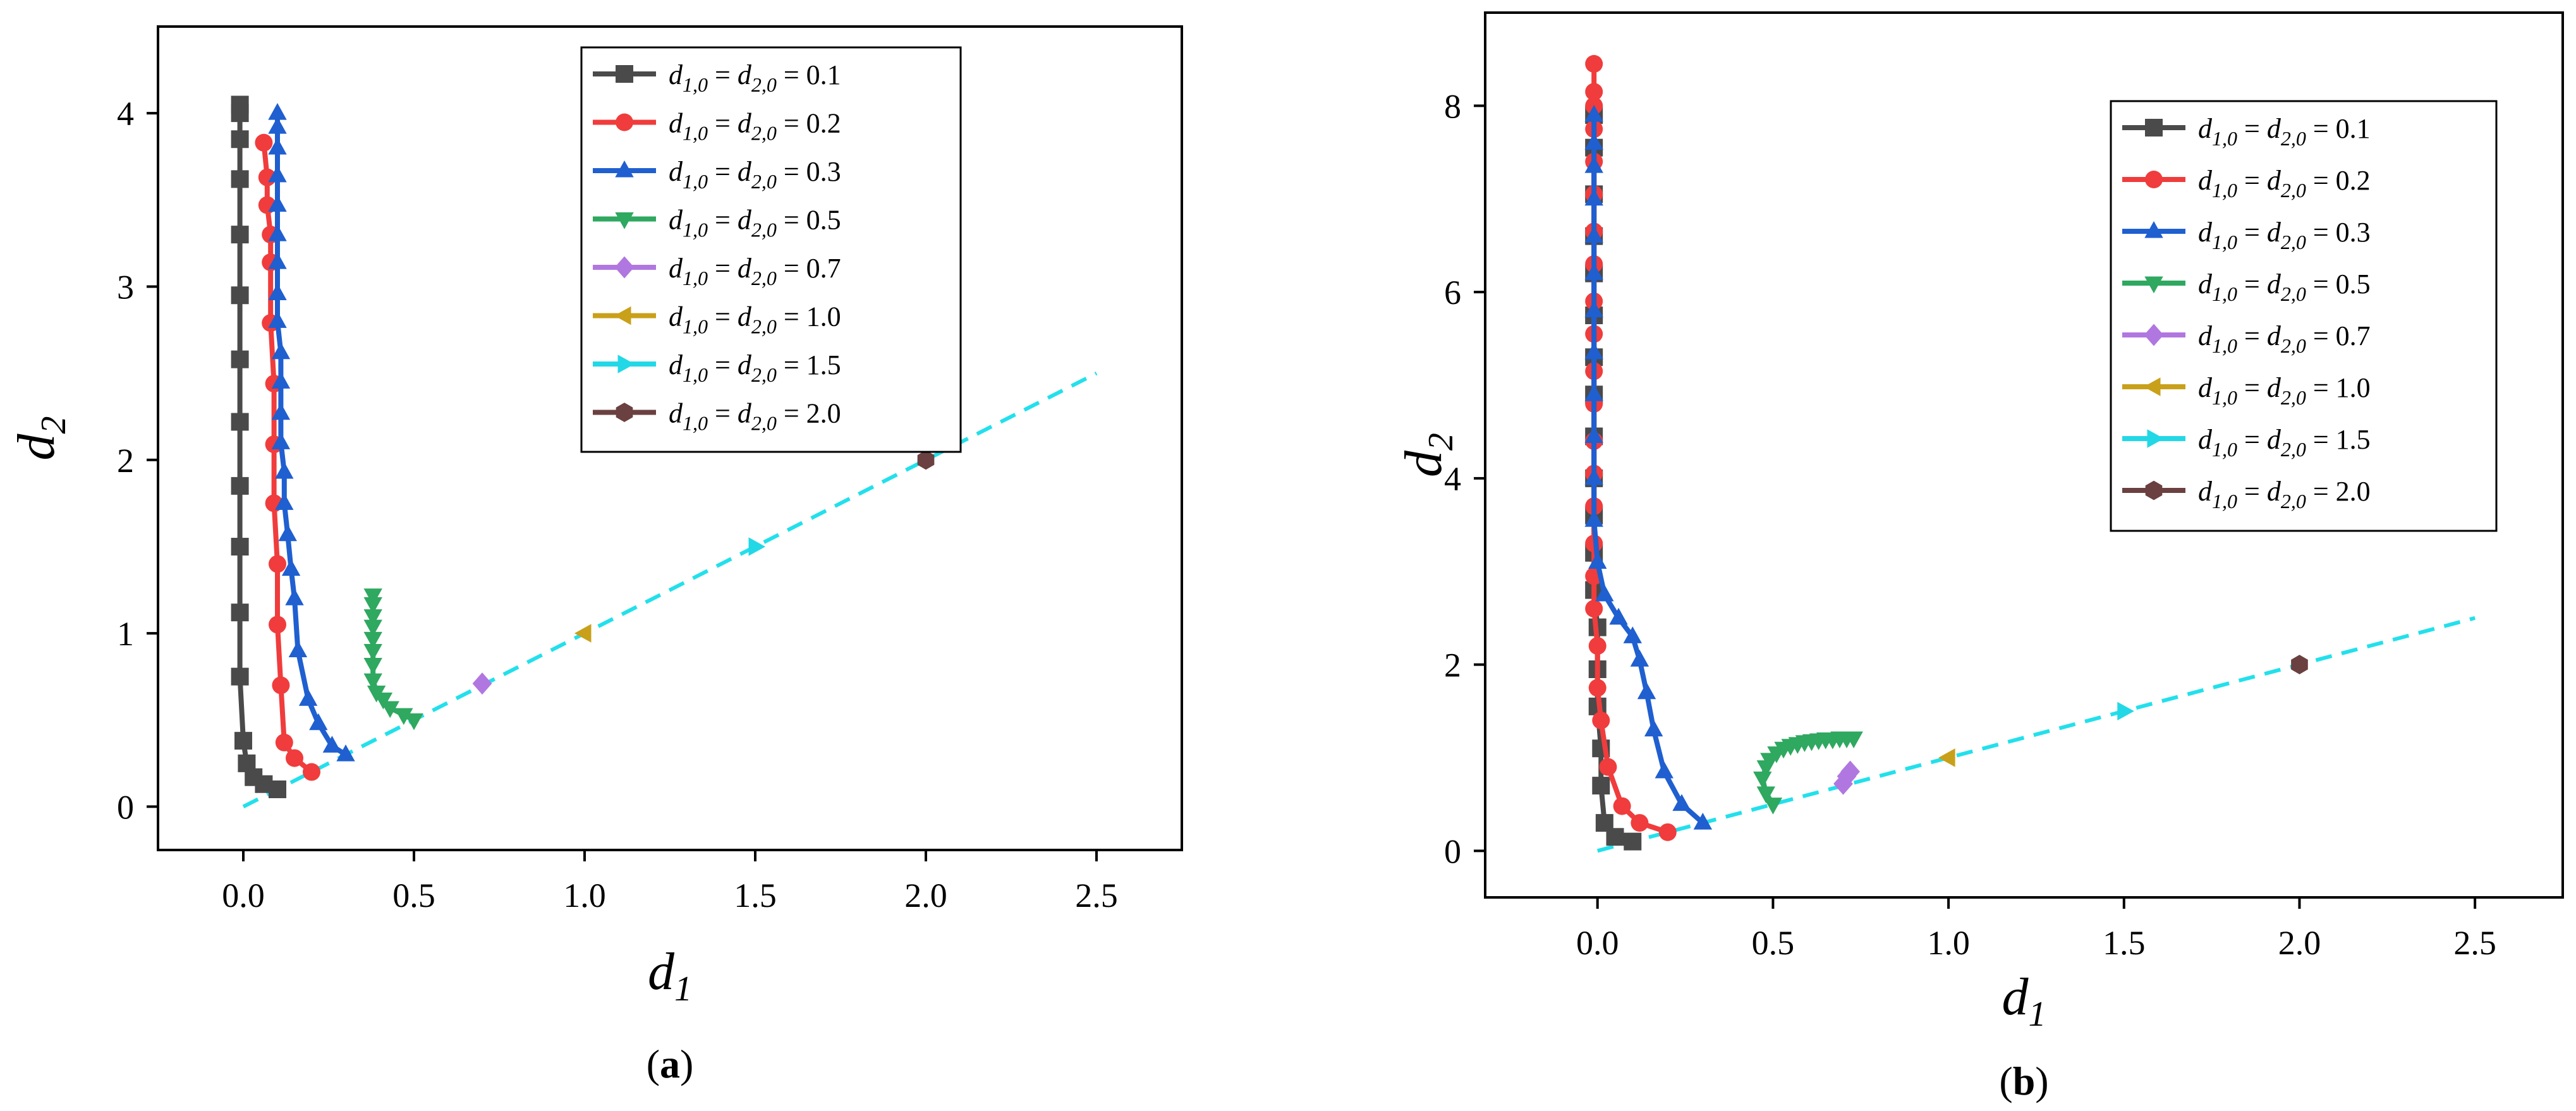 This screenshot has width=2576, height=1111. Describe the element at coordinates (1453, 666) in the screenshot. I see `y-tick-label: 2` at that location.